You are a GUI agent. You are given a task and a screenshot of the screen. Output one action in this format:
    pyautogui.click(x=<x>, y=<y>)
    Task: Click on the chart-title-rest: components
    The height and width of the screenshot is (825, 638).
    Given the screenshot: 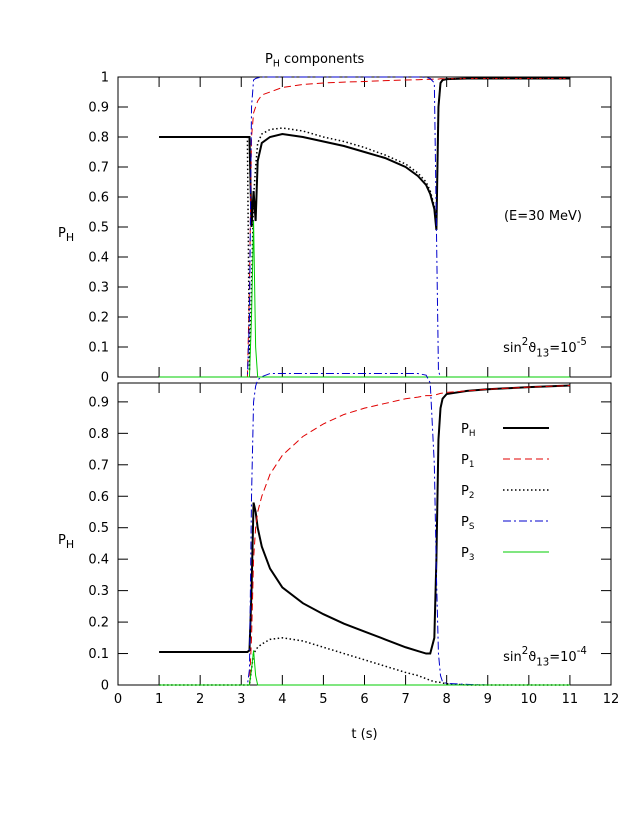 What is the action you would take?
    pyautogui.click(x=322, y=59)
    